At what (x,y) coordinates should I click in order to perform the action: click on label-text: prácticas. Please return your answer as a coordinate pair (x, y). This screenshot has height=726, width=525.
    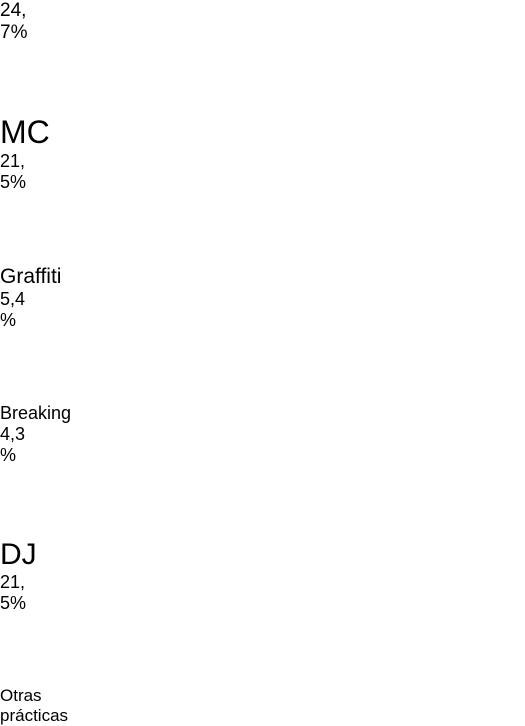
    Looking at the image, I should click on (34, 715).